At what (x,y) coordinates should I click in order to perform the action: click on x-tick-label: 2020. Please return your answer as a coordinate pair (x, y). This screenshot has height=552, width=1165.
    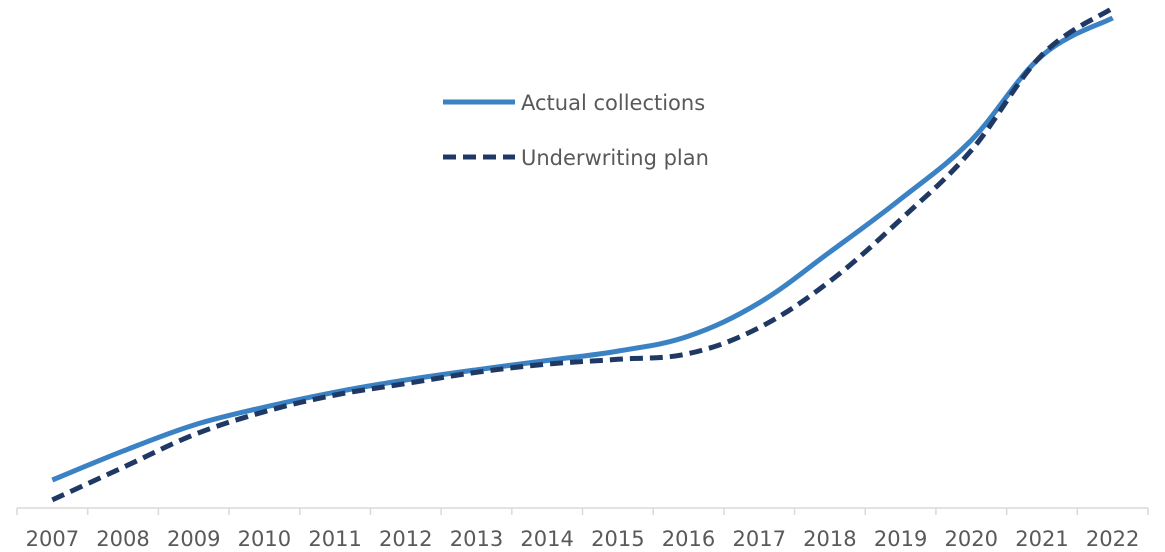
    Looking at the image, I should click on (971, 539).